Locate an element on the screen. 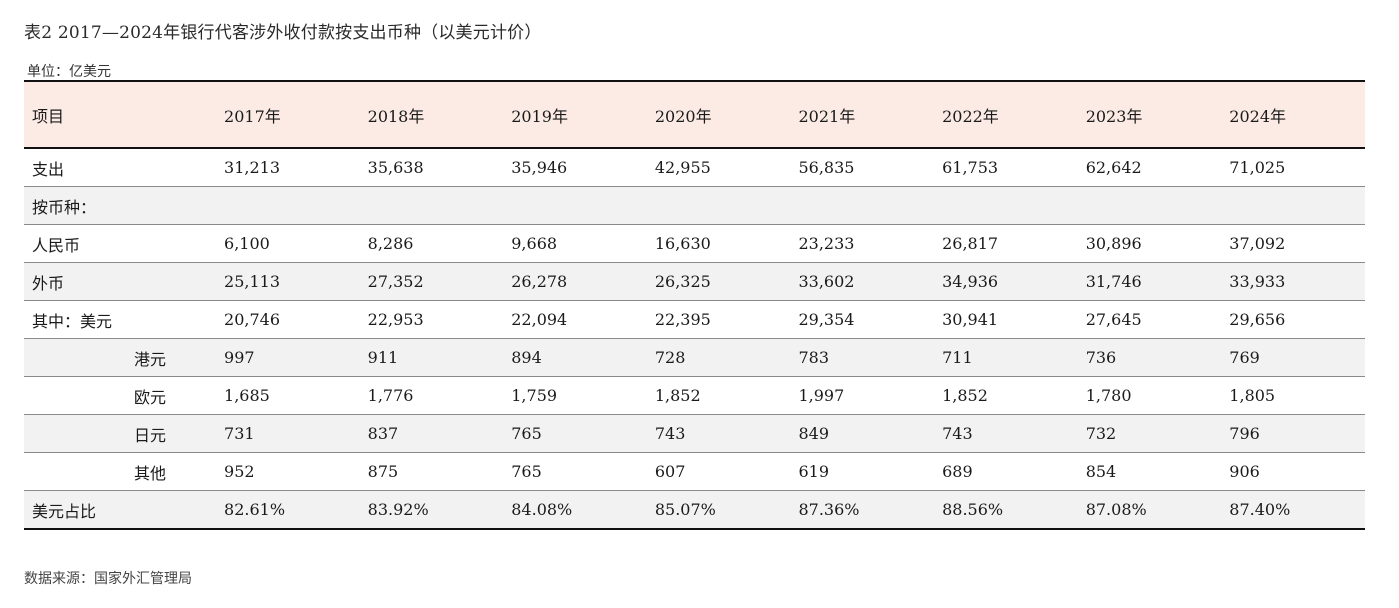  header-2021: 2021年 is located at coordinates (827, 116).